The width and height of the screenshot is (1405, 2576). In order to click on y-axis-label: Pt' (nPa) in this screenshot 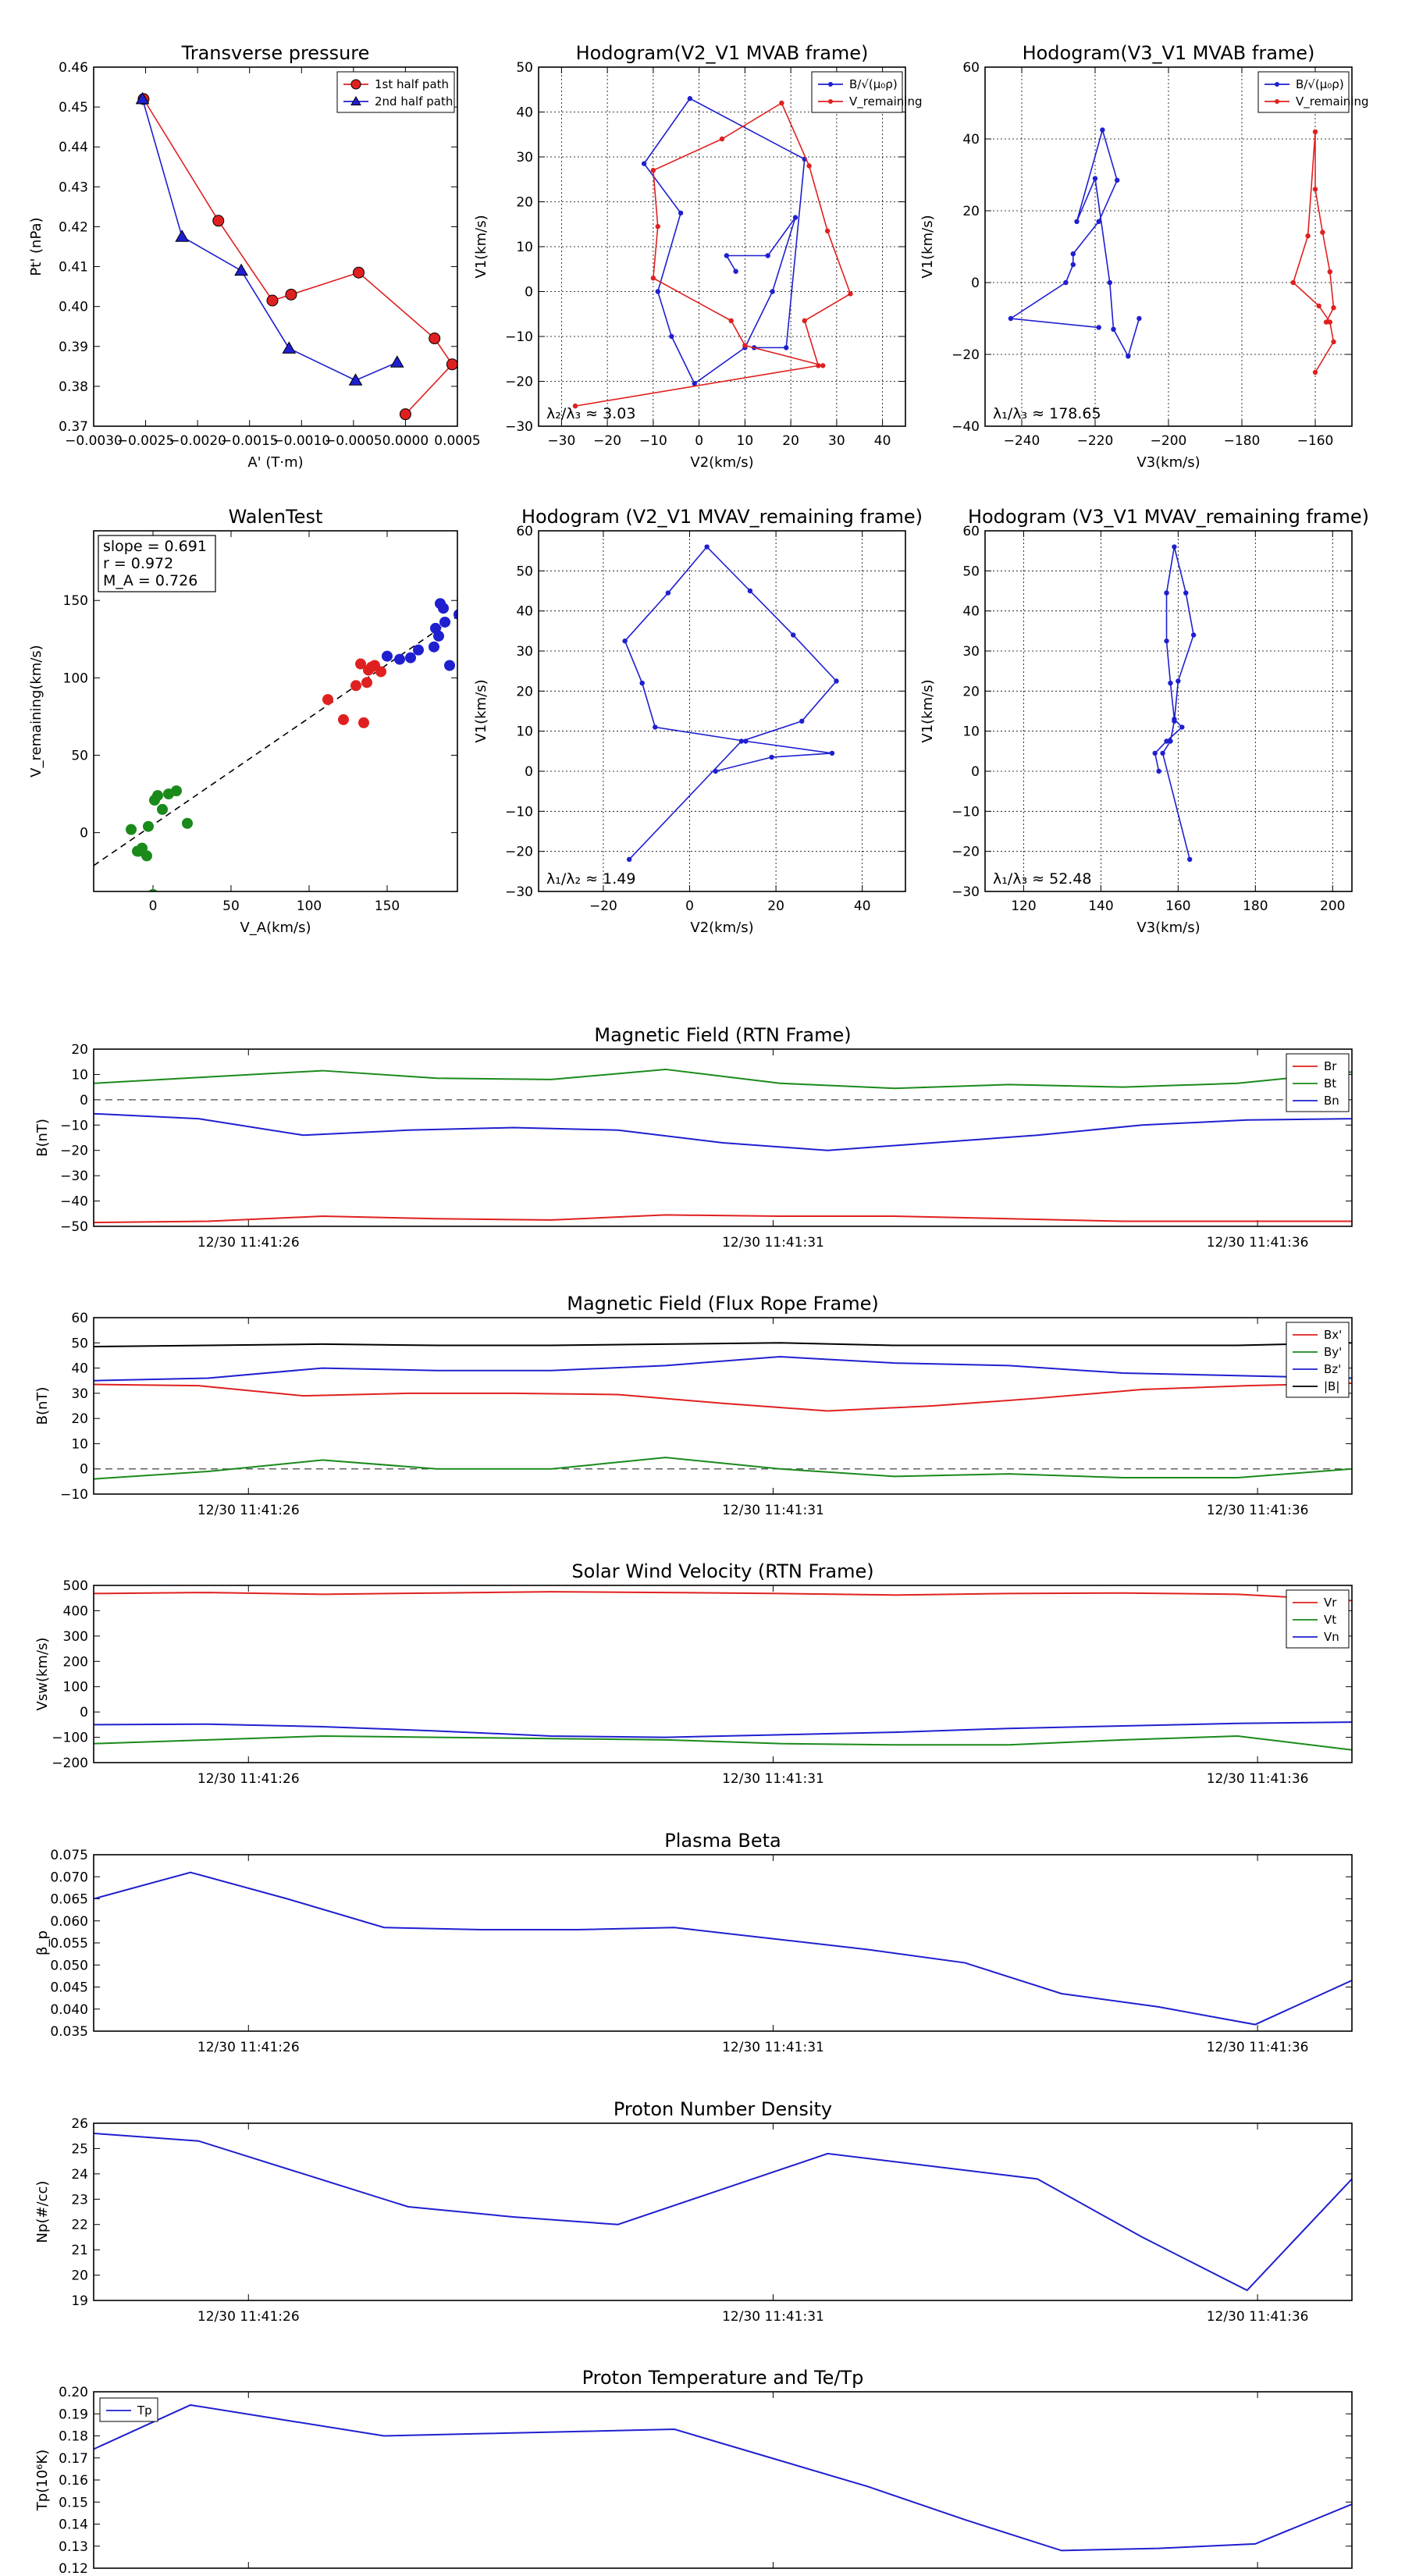, I will do `click(36, 246)`.